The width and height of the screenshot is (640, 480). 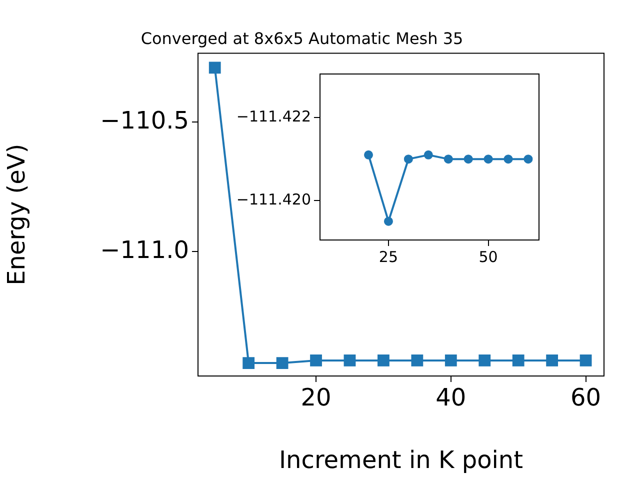 I want to click on y-tick-label: −110.5, so click(x=144, y=120).